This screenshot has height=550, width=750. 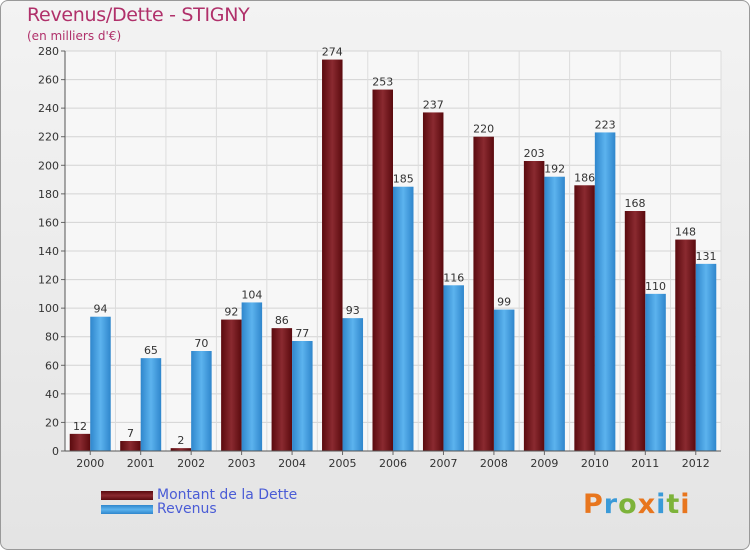 I want to click on x-tick-label: 2005, so click(x=343, y=463).